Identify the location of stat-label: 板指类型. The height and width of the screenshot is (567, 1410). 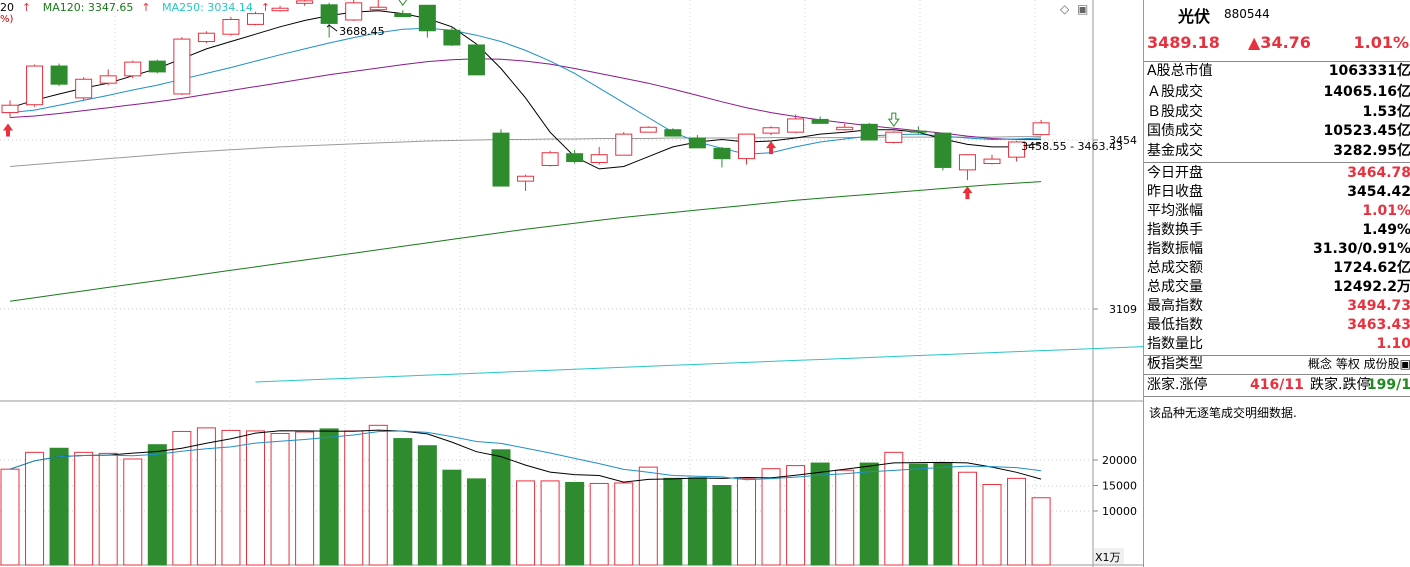
(1175, 364).